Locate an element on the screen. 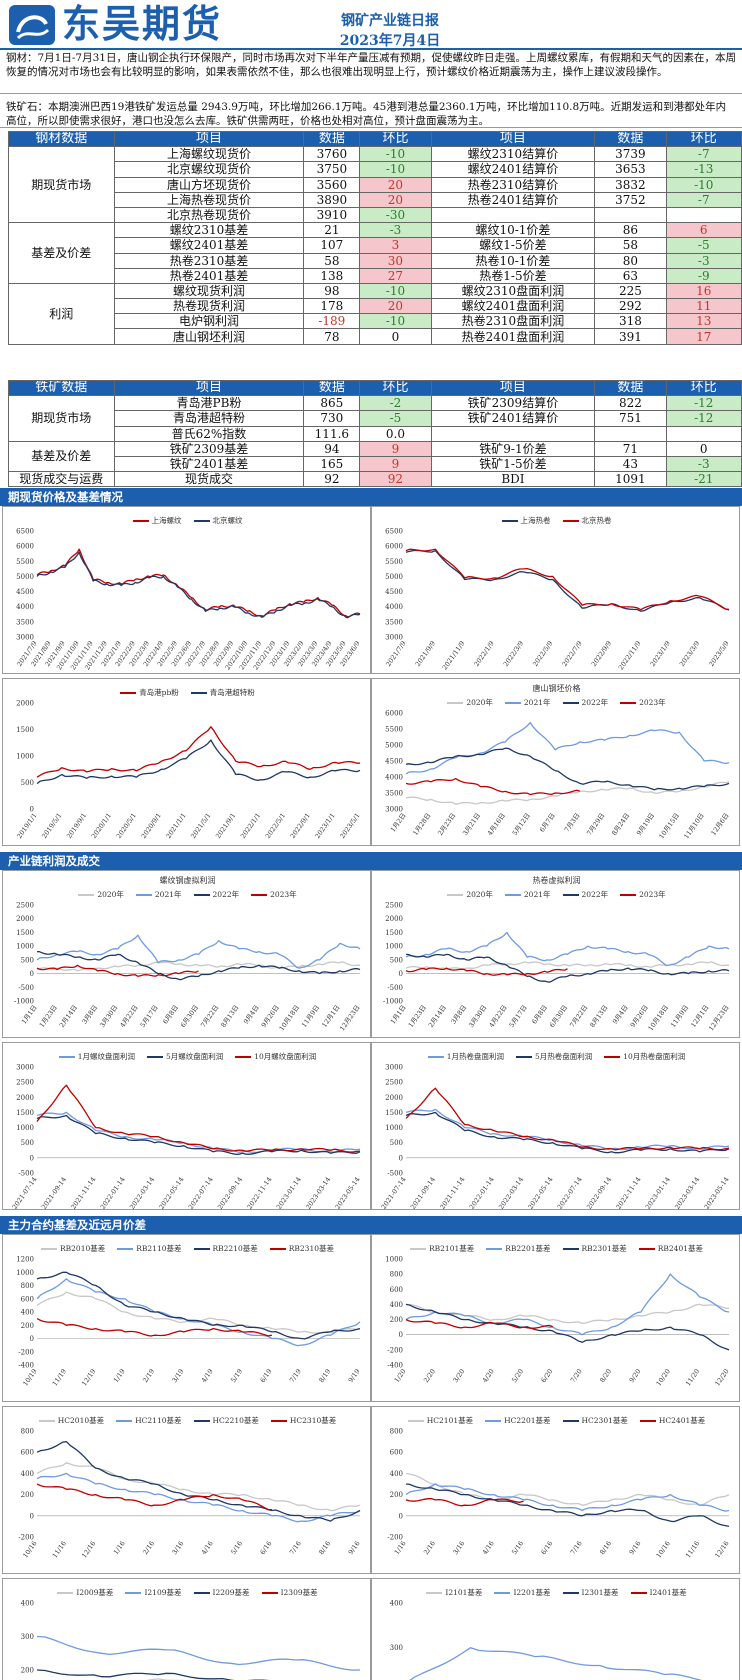 The height and width of the screenshot is (1680, 742). x-tick-label: 12/20 is located at coordinates (721, 1378).